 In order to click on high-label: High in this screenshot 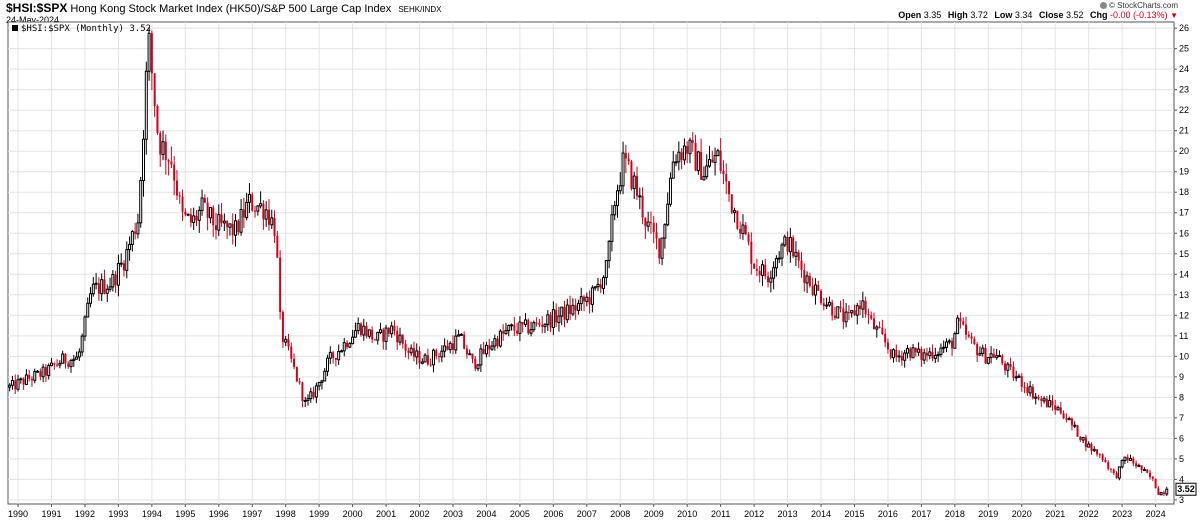, I will do `click(957, 15)`.